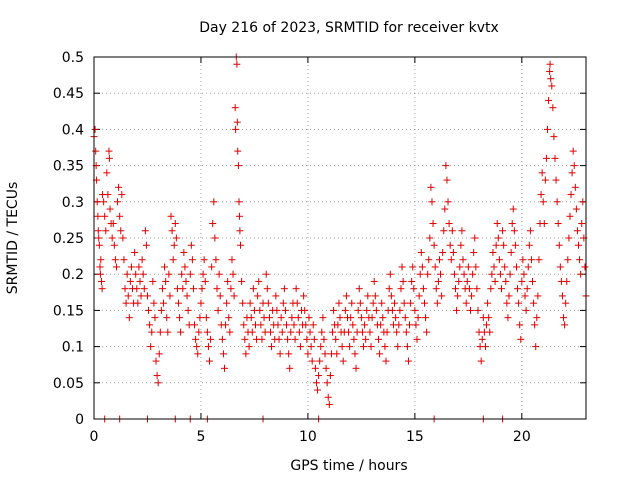  What do you see at coordinates (73, 130) in the screenshot?
I see `y-tick-label: 0.4` at bounding box center [73, 130].